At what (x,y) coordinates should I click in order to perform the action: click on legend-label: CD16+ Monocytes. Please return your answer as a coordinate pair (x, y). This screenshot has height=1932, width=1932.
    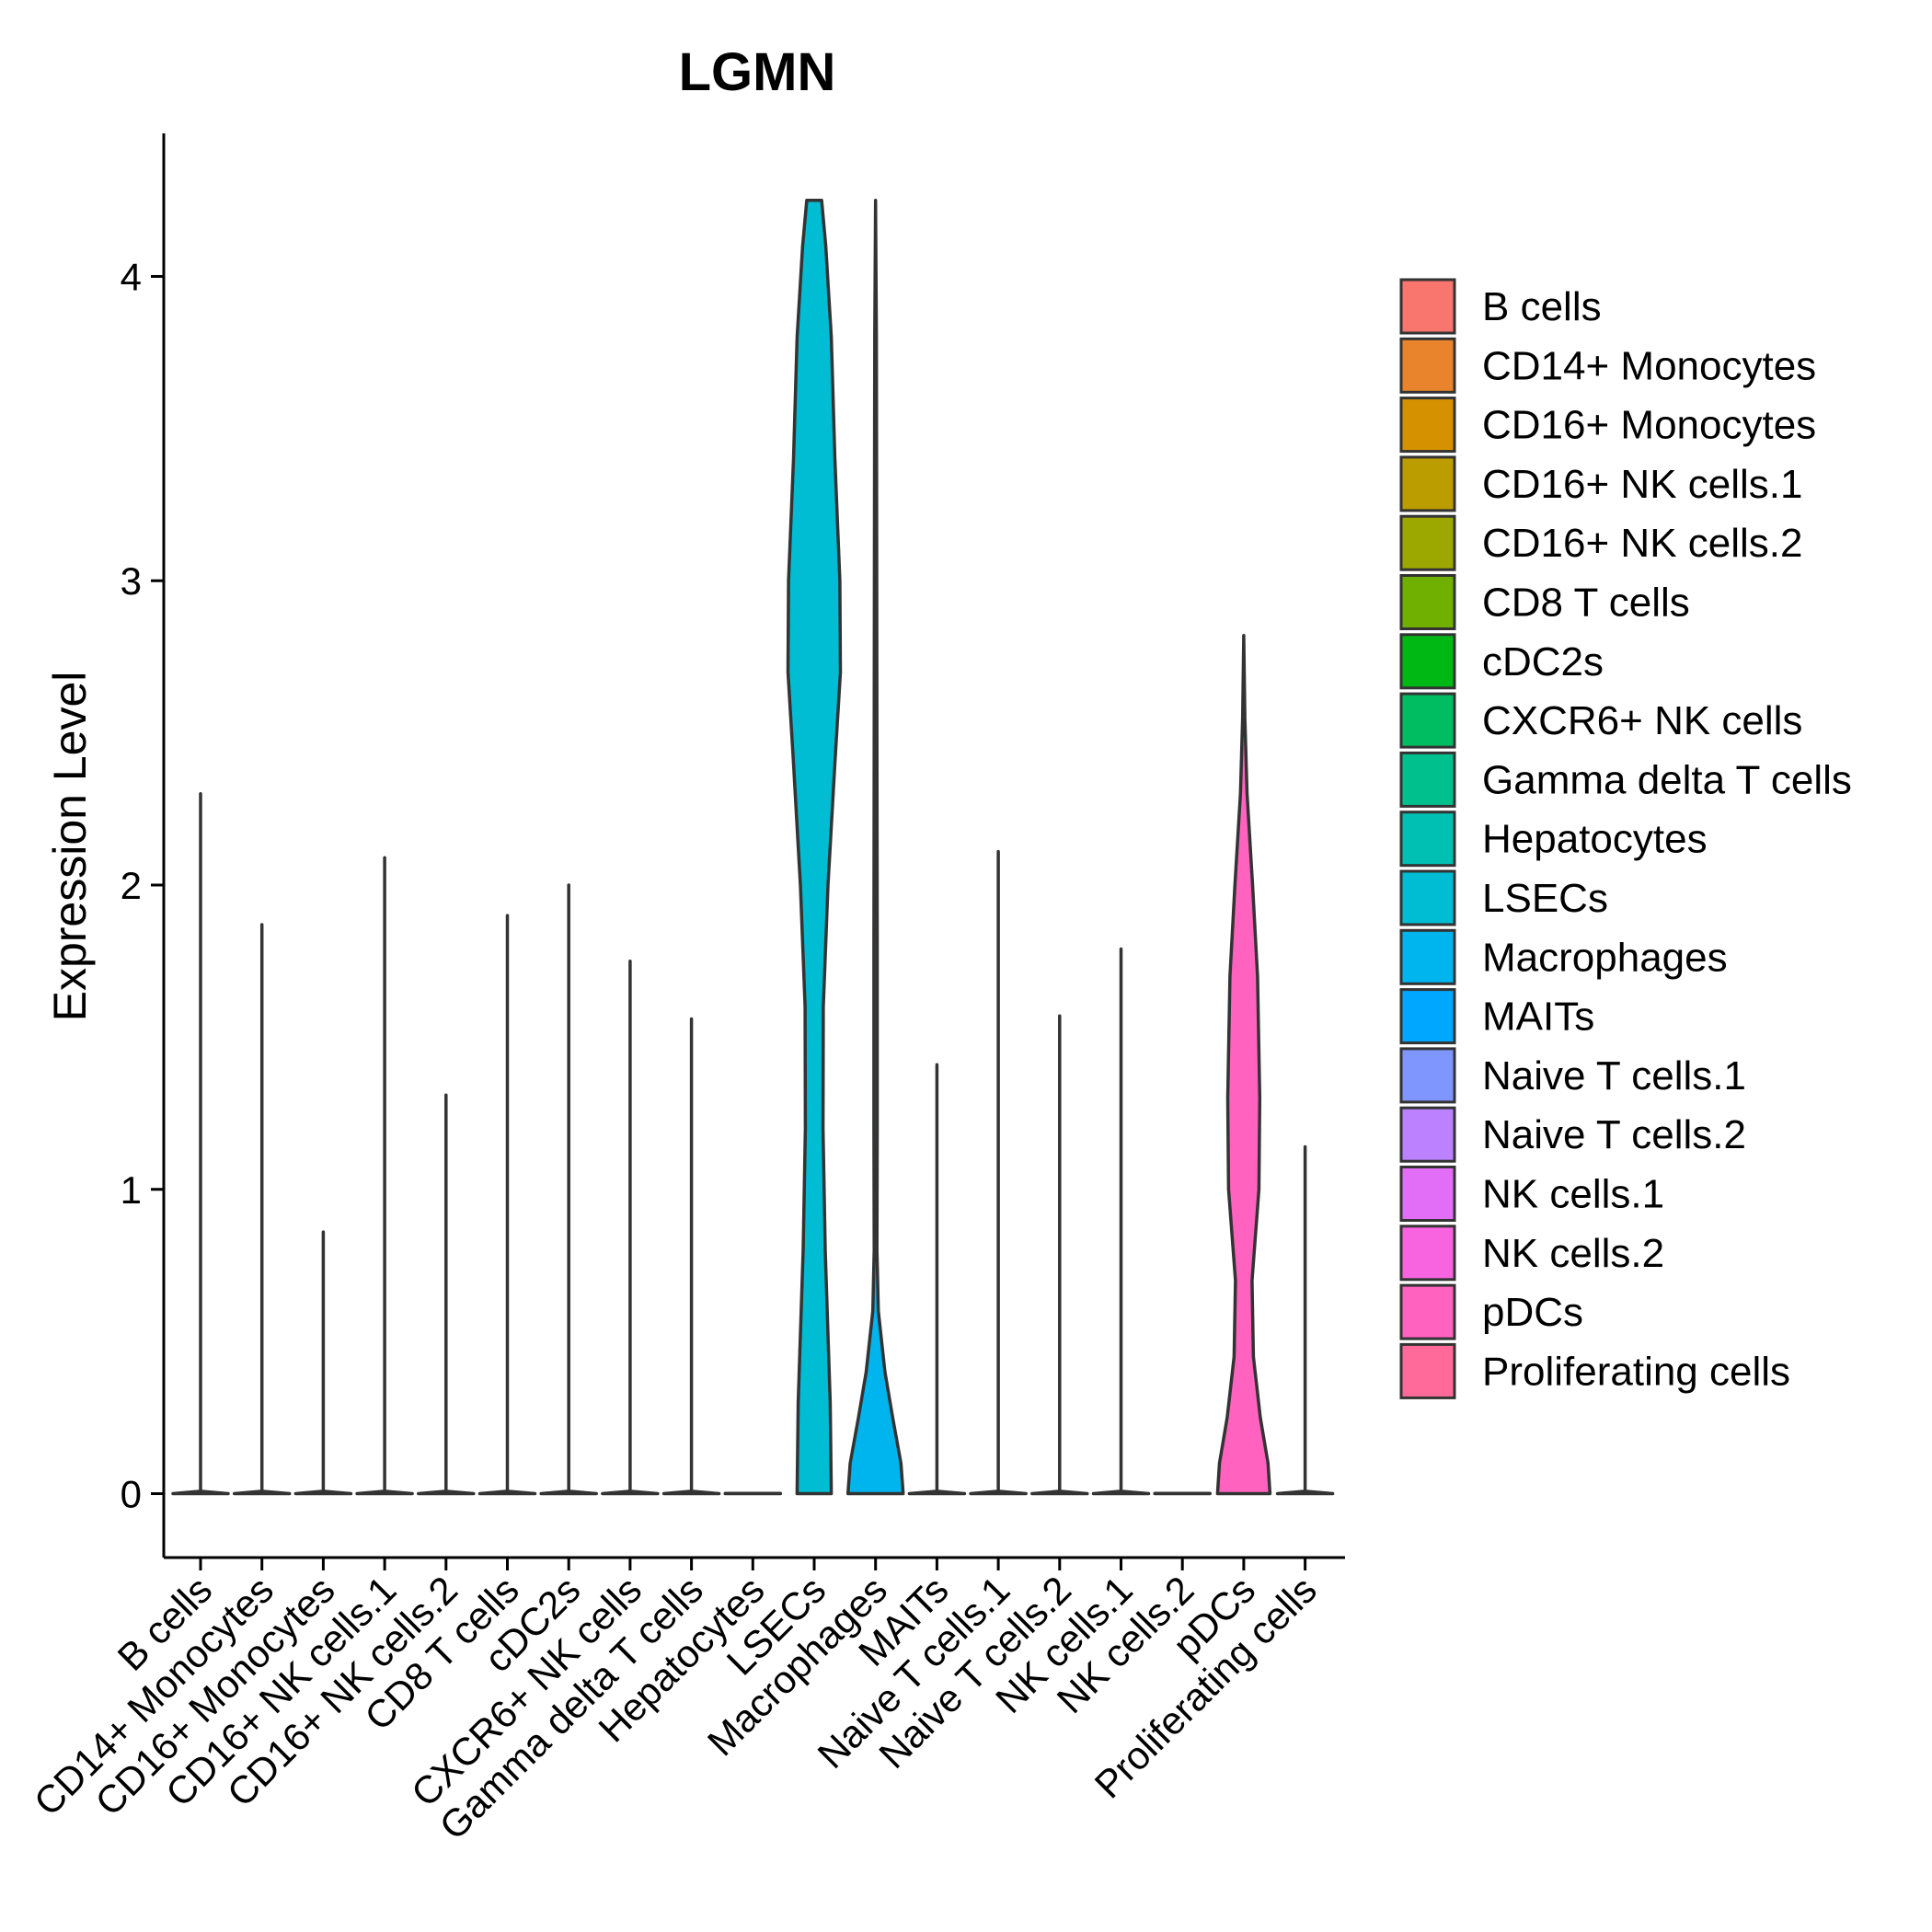
    Looking at the image, I should click on (1649, 425).